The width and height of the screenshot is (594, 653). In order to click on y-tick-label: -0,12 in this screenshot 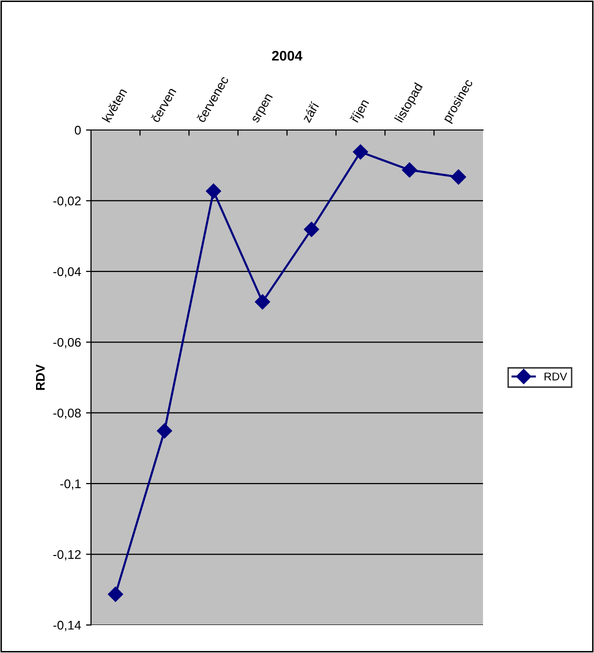, I will do `click(67, 555)`.